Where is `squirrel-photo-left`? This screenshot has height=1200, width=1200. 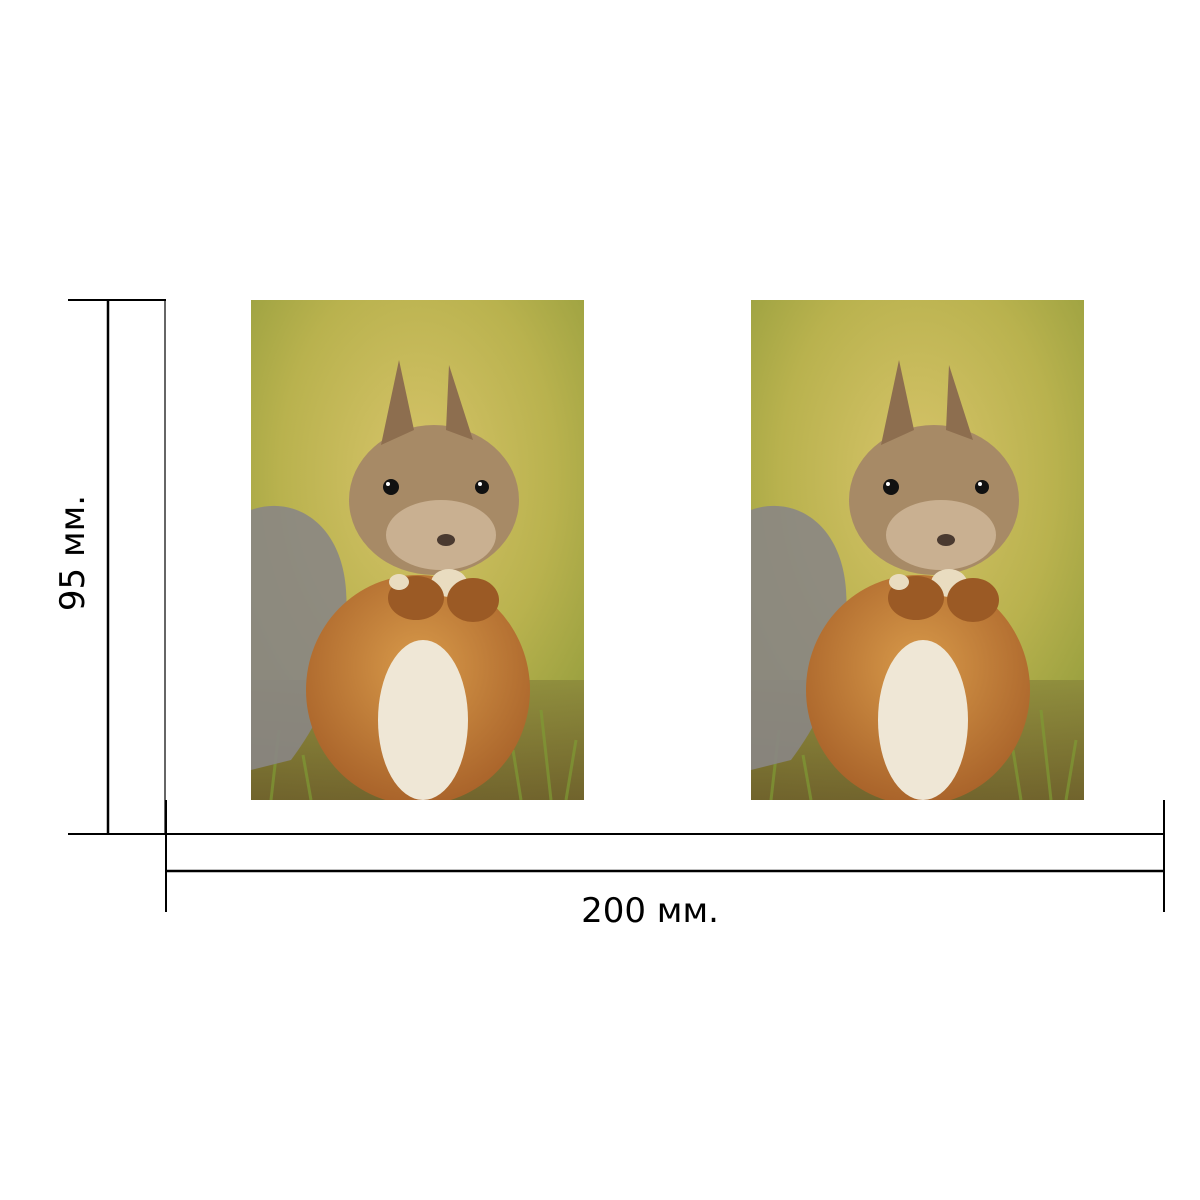
squirrel-photo-left is located at coordinates (417, 550).